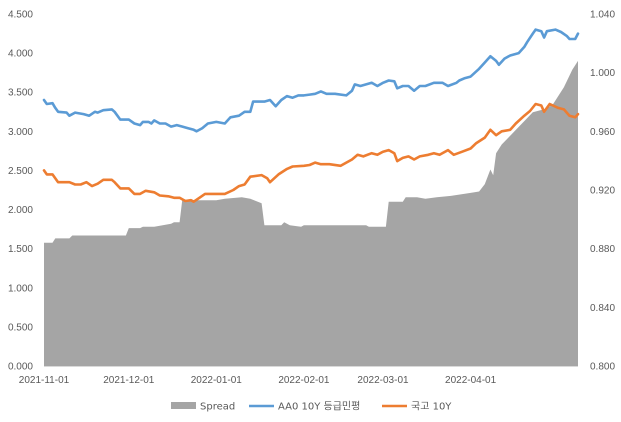 Image resolution: width=621 pixels, height=422 pixels. Describe the element at coordinates (602, 15) in the screenshot. I see `y-right-tick-label: 1.040` at that location.